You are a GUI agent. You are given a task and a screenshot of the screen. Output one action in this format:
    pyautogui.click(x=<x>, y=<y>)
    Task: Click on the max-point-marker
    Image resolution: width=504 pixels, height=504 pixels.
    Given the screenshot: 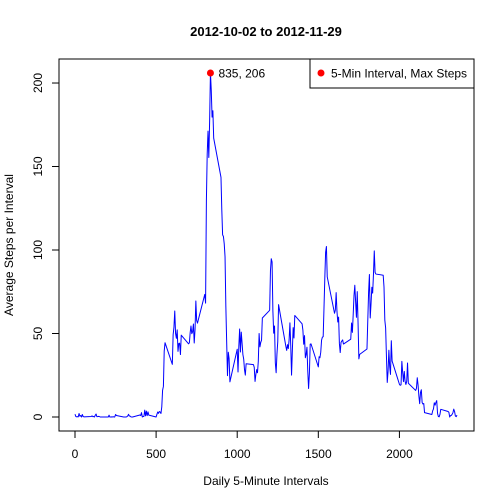 What is the action you would take?
    pyautogui.click(x=210, y=73)
    